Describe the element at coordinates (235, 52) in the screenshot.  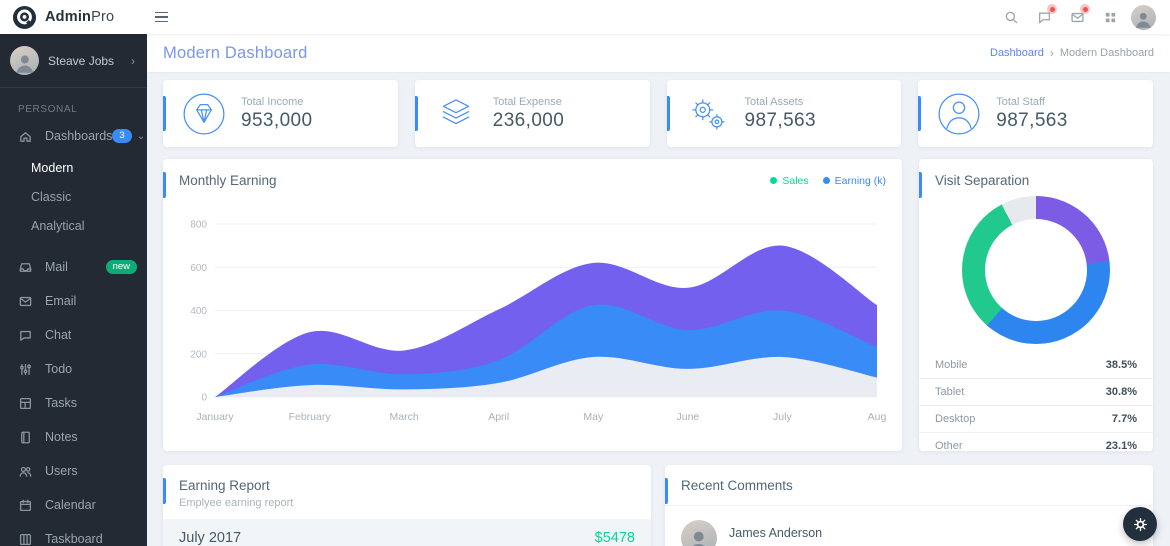
I see `page-title: Modern Dashboard` at that location.